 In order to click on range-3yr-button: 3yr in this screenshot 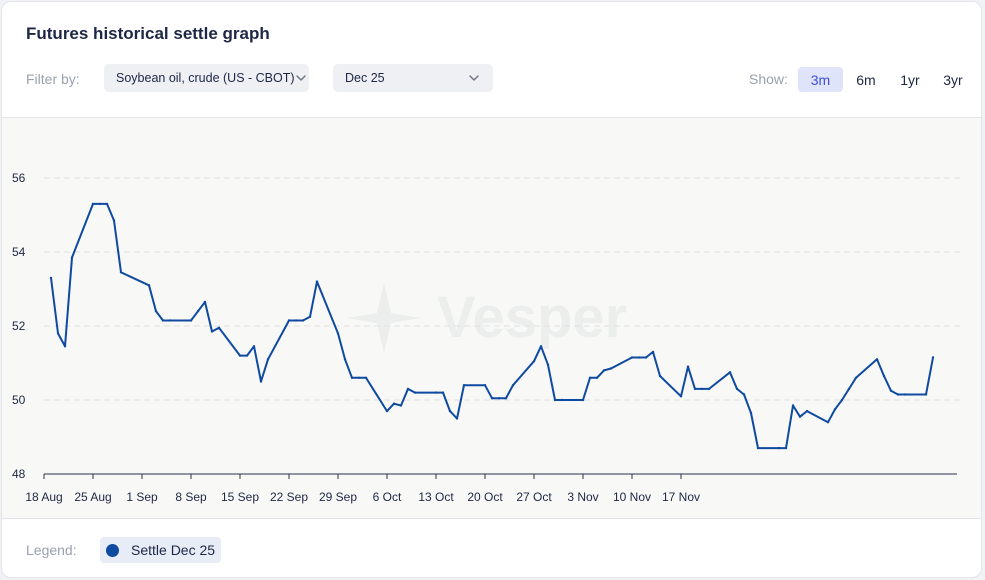, I will do `click(953, 79)`.